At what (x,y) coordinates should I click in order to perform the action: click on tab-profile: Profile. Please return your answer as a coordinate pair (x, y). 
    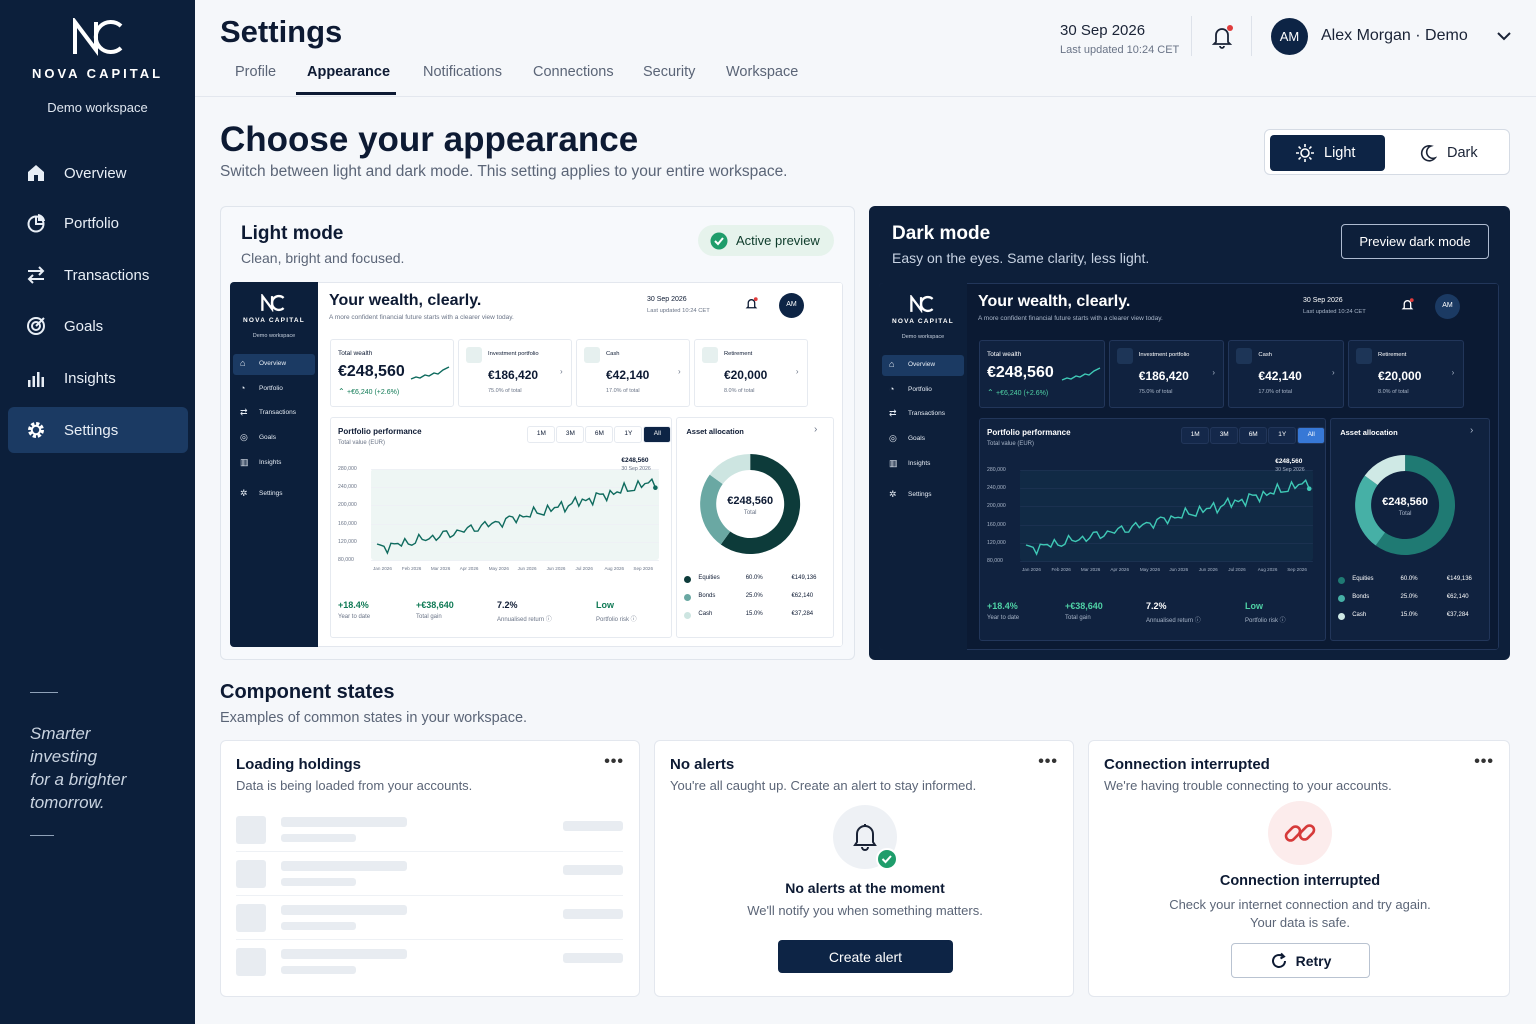
    Looking at the image, I should click on (256, 72).